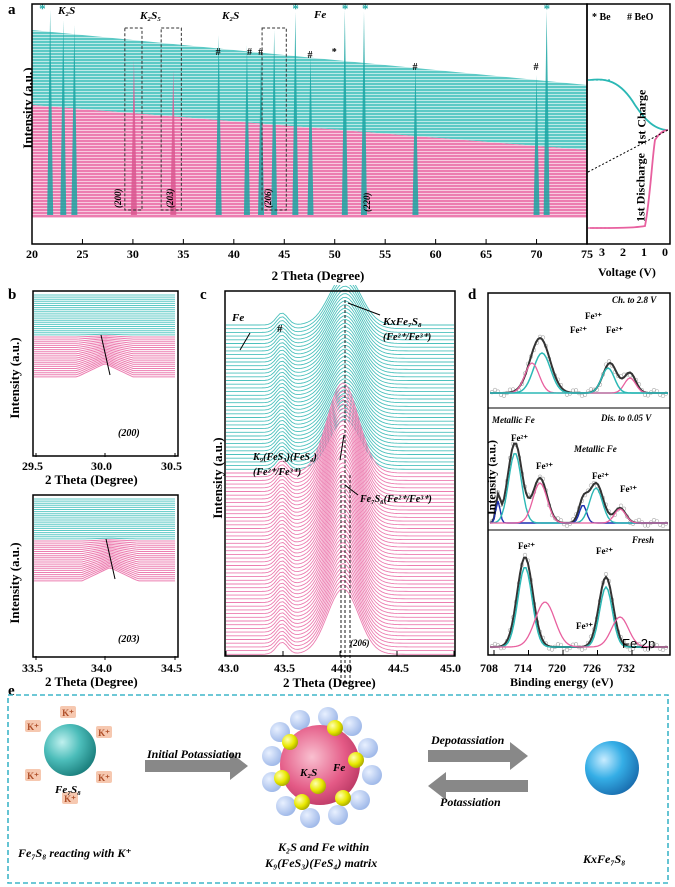  Describe the element at coordinates (318, 275) in the screenshot. I see `panel-a-xlabel: 2 Theta (Degree)` at that location.